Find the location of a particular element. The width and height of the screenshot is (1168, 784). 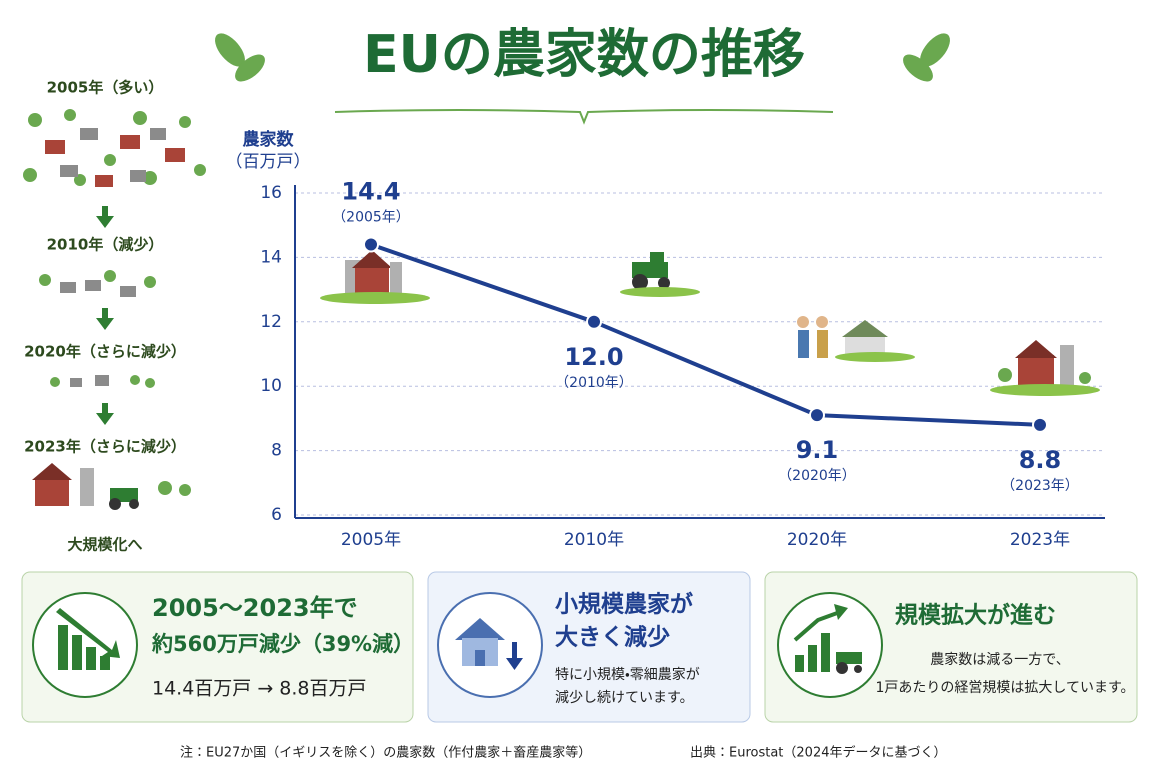

card-text: 減少し続けています。 is located at coordinates (624, 697).